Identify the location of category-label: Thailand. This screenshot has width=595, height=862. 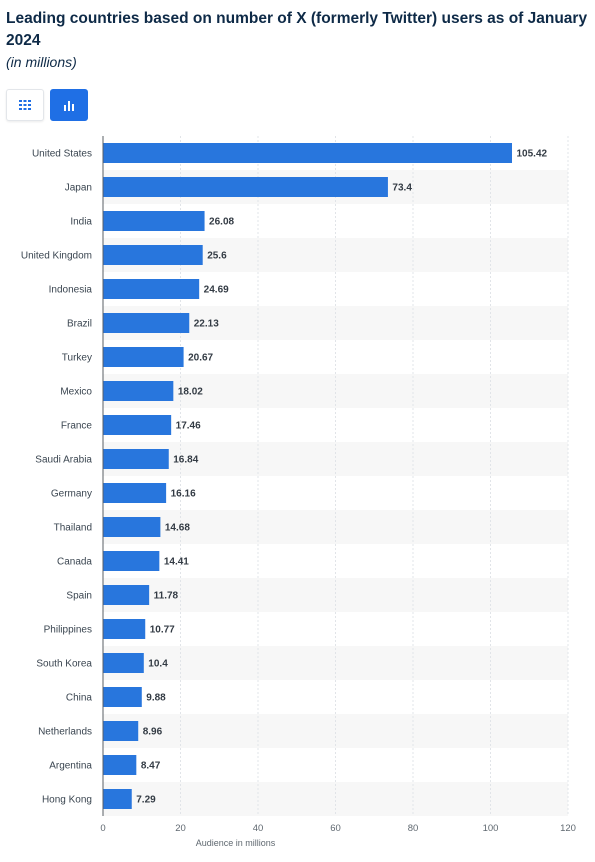
(73, 528).